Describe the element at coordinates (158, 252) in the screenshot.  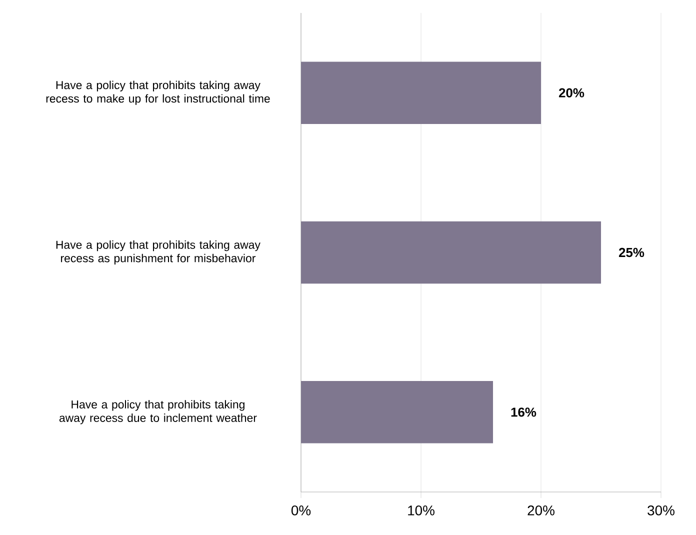
I see `y-tick-label: Have a policy that prohibits taking away recess as punishment for misbehavior` at that location.